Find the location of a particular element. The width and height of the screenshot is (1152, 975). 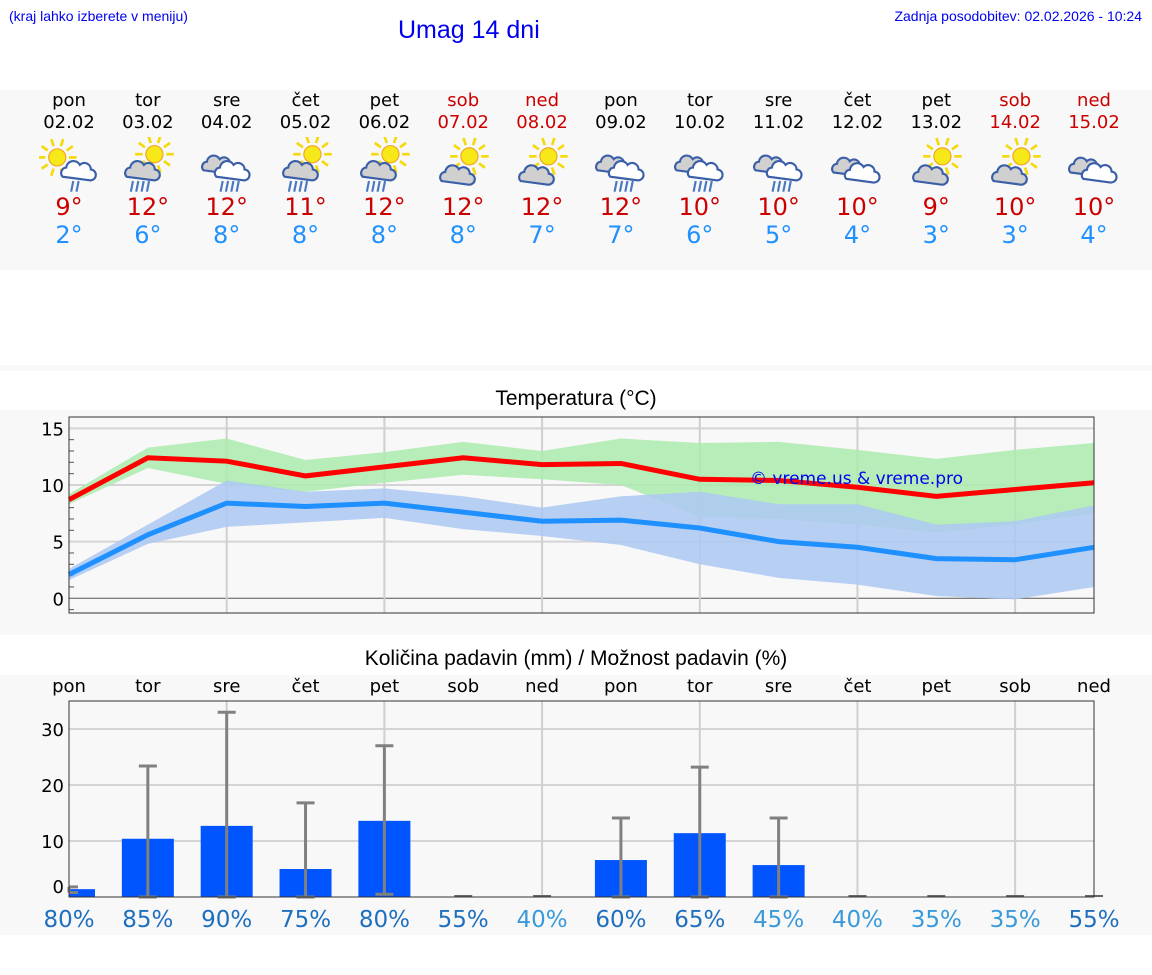

watermark: © vreme.us & vreme.pro is located at coordinates (856, 479).